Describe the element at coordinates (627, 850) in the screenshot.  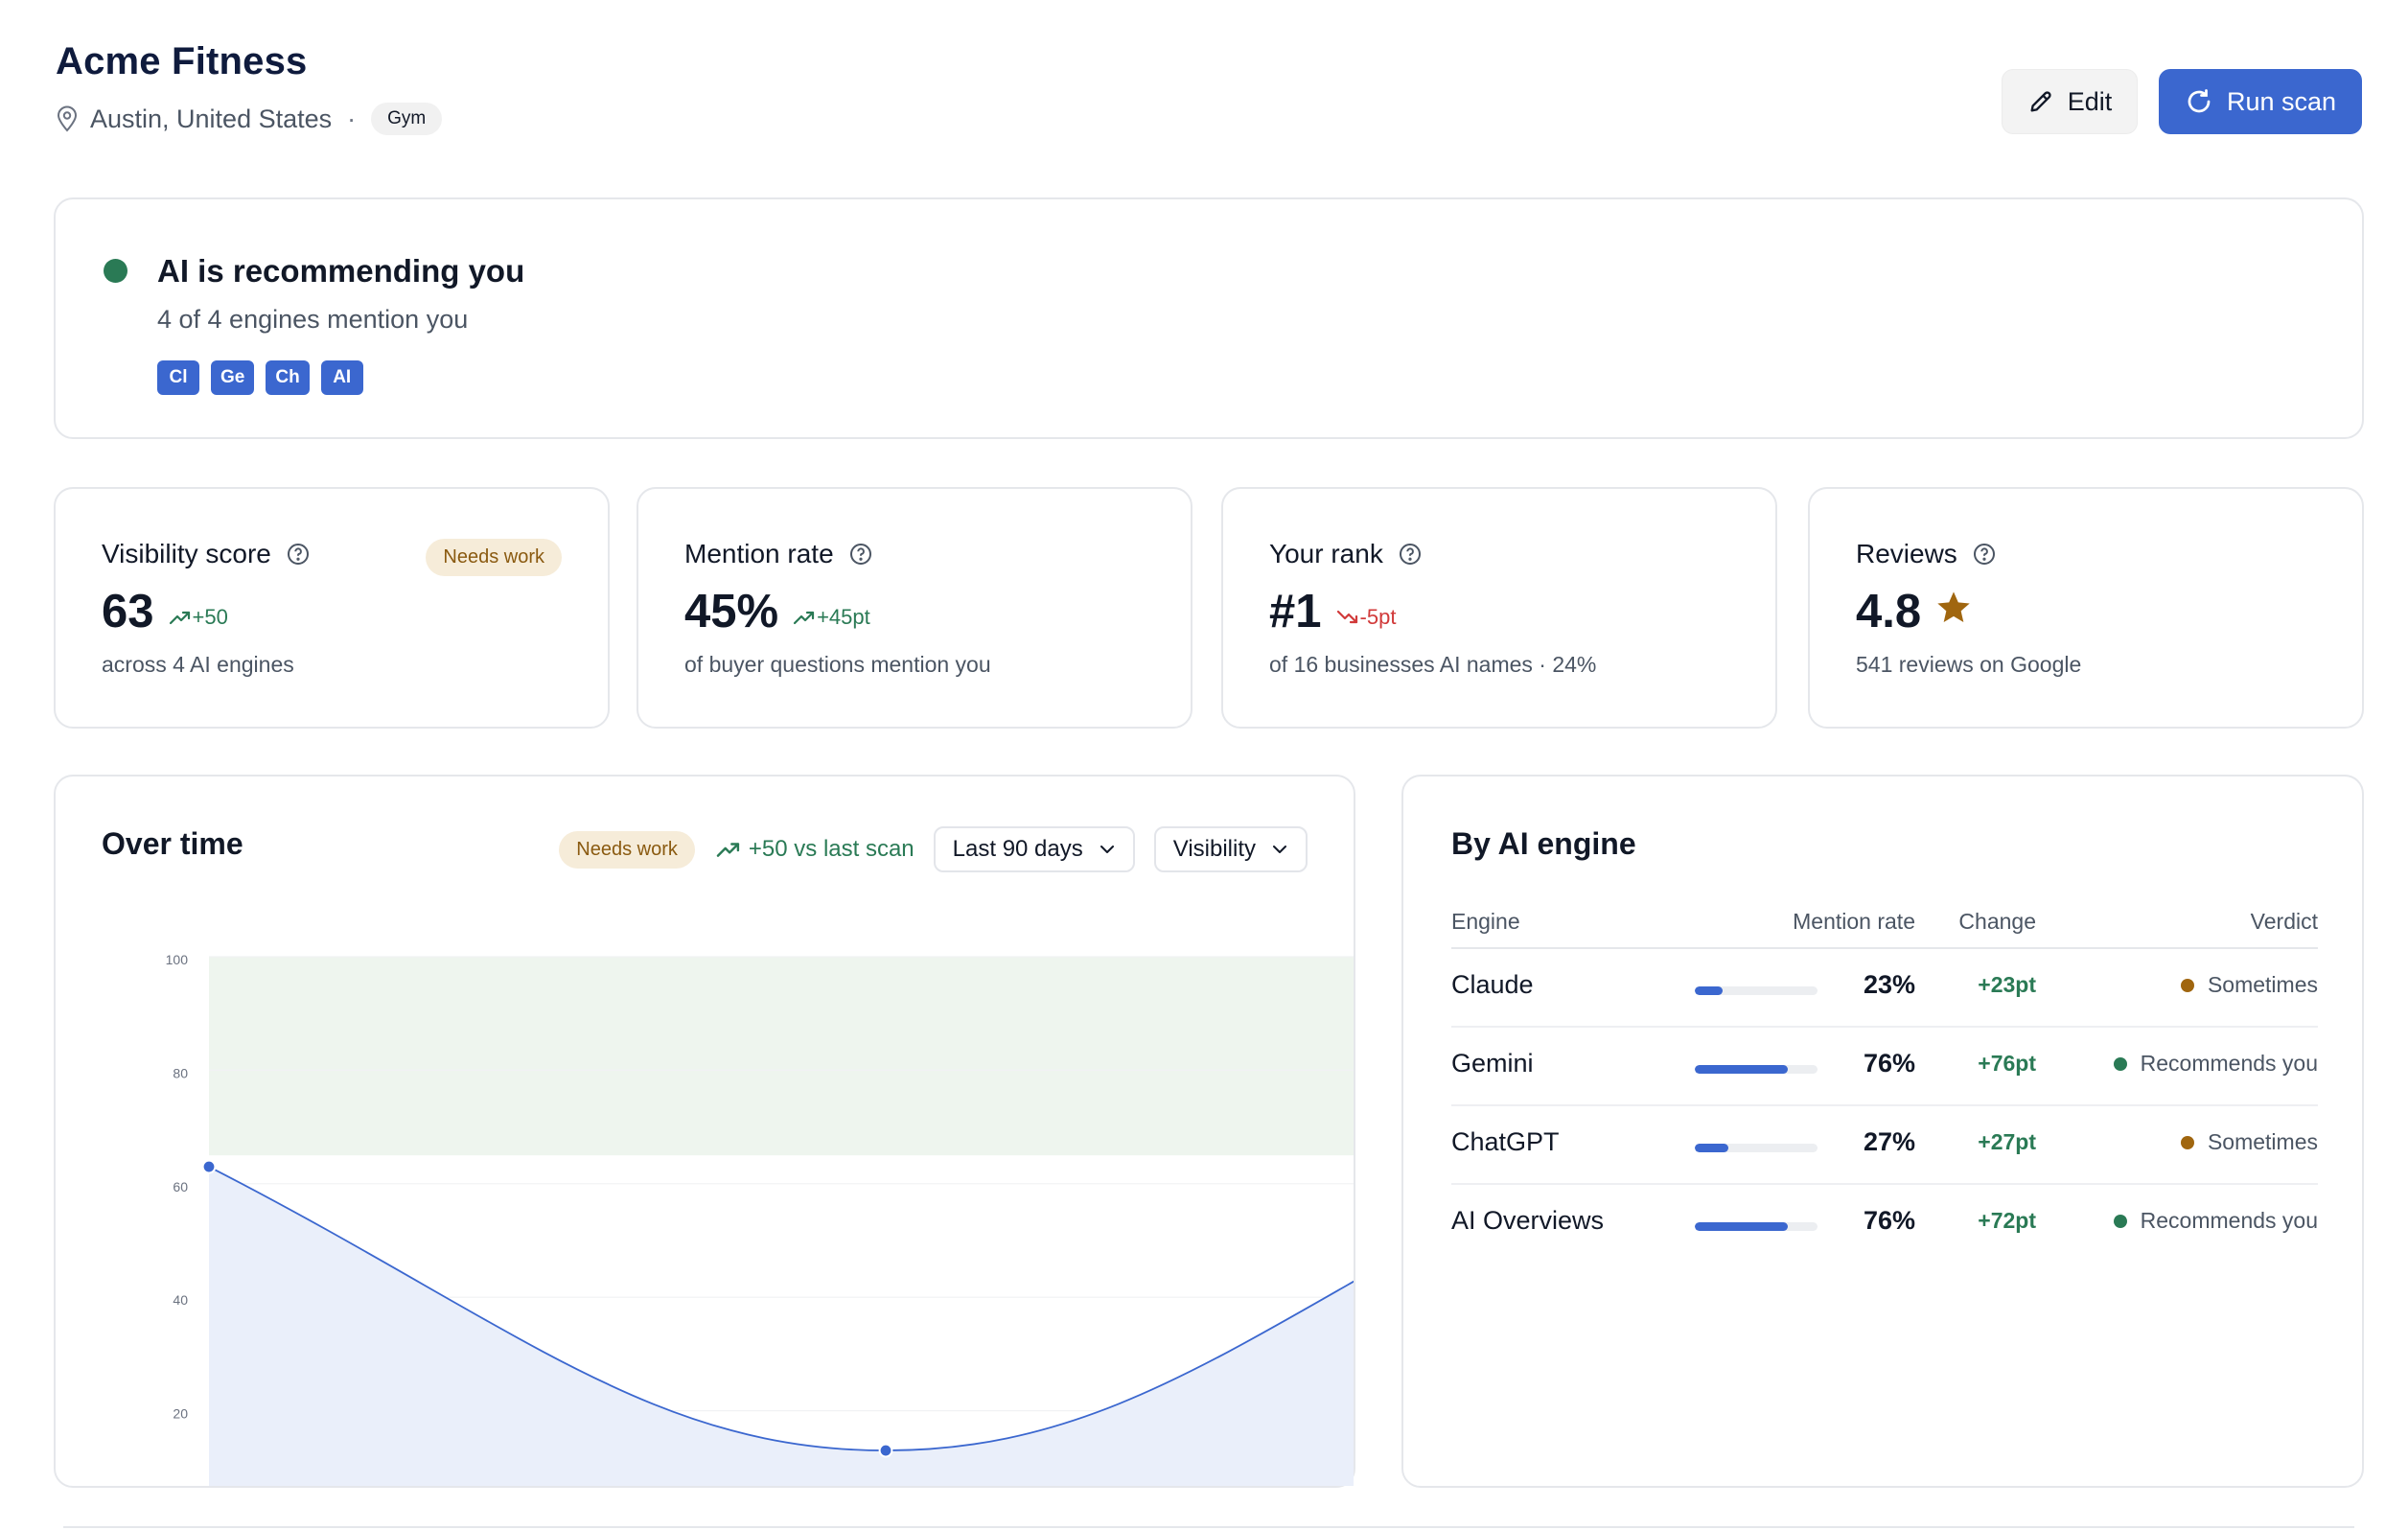
I see `needs-work-badge: Needs work` at that location.